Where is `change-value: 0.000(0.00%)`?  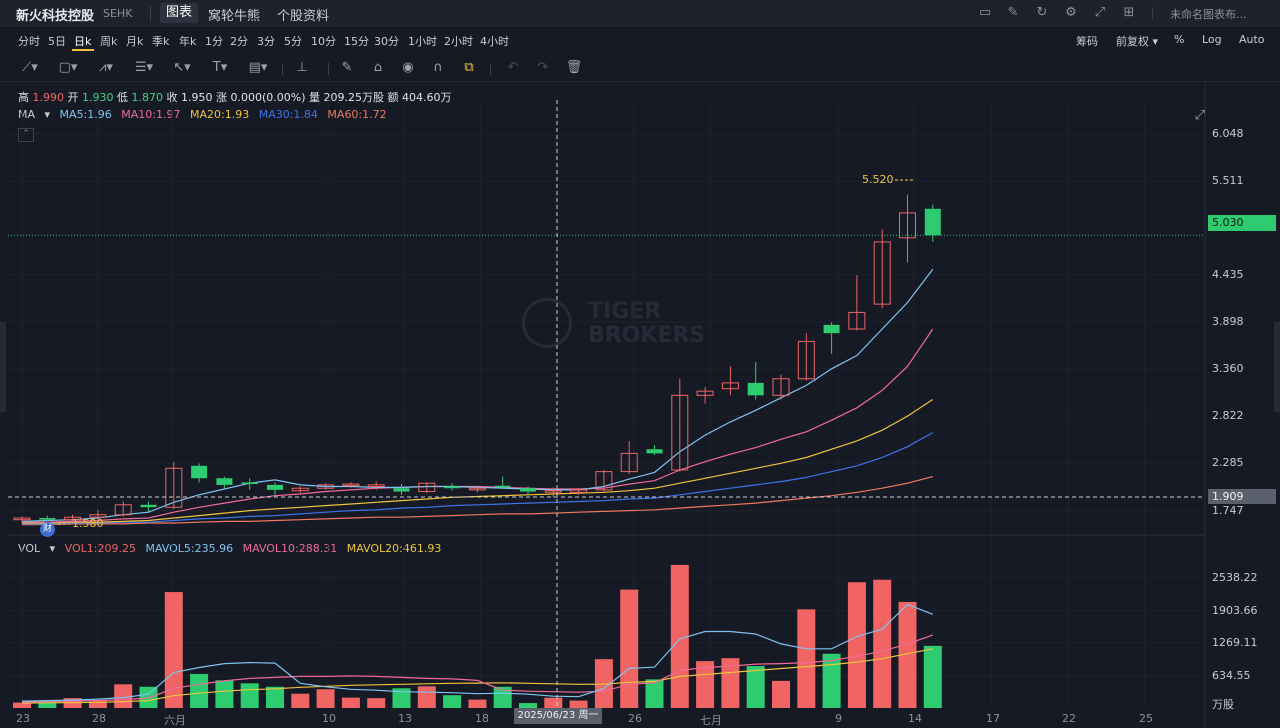 change-value: 0.000(0.00%) is located at coordinates (268, 97).